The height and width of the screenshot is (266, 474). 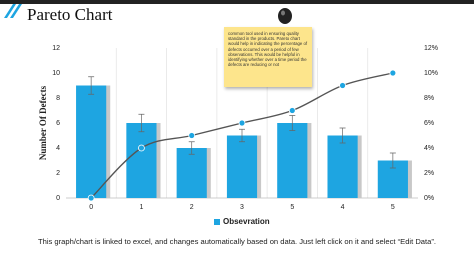 I want to click on legend-swatch, so click(x=217, y=222).